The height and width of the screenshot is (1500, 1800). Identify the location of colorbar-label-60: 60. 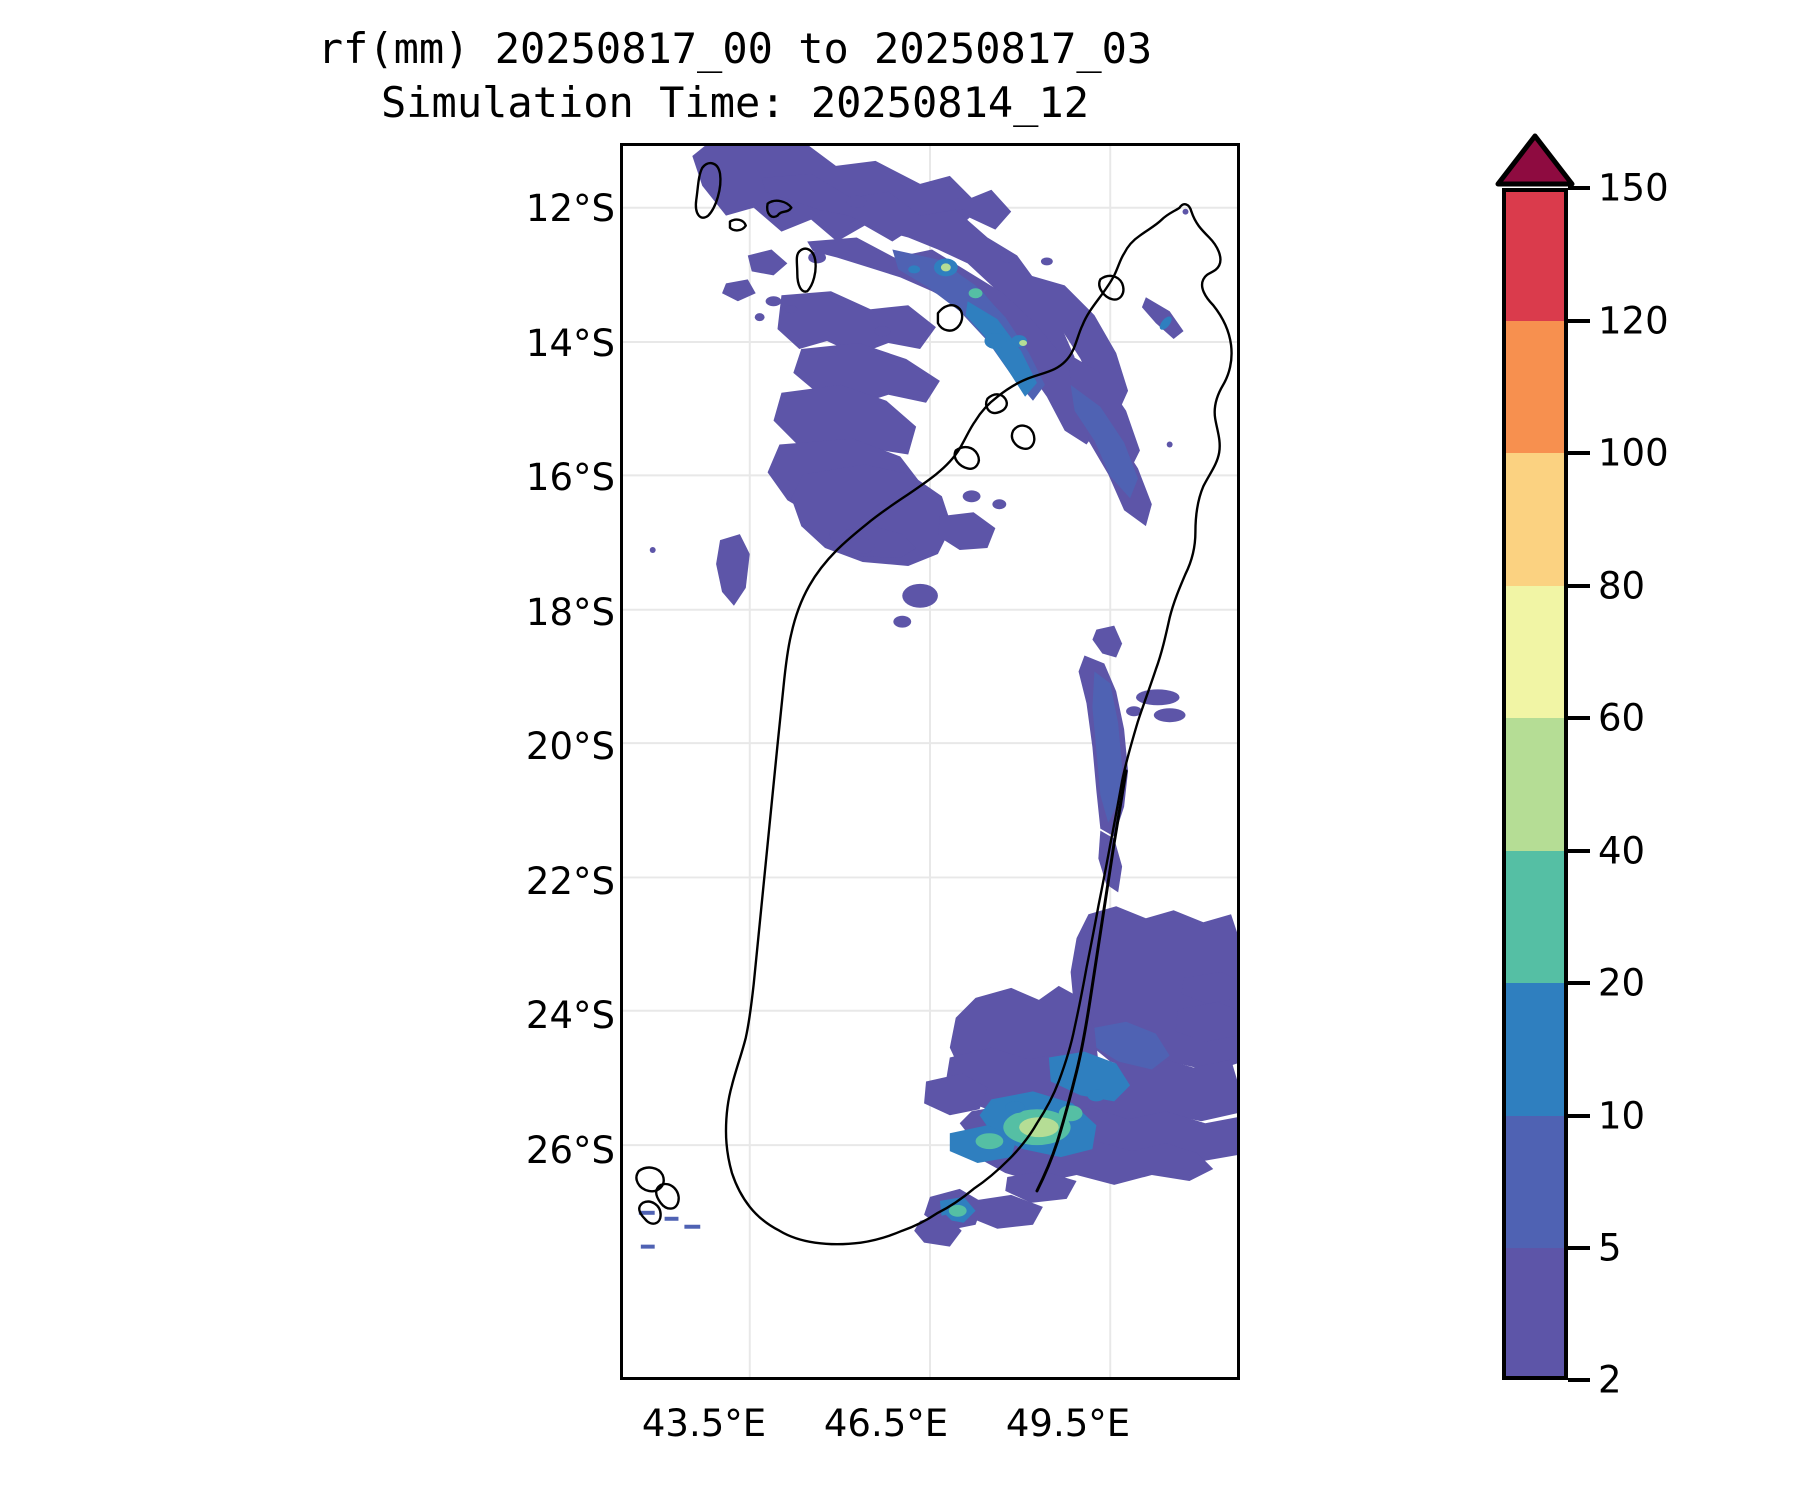
(1622, 718).